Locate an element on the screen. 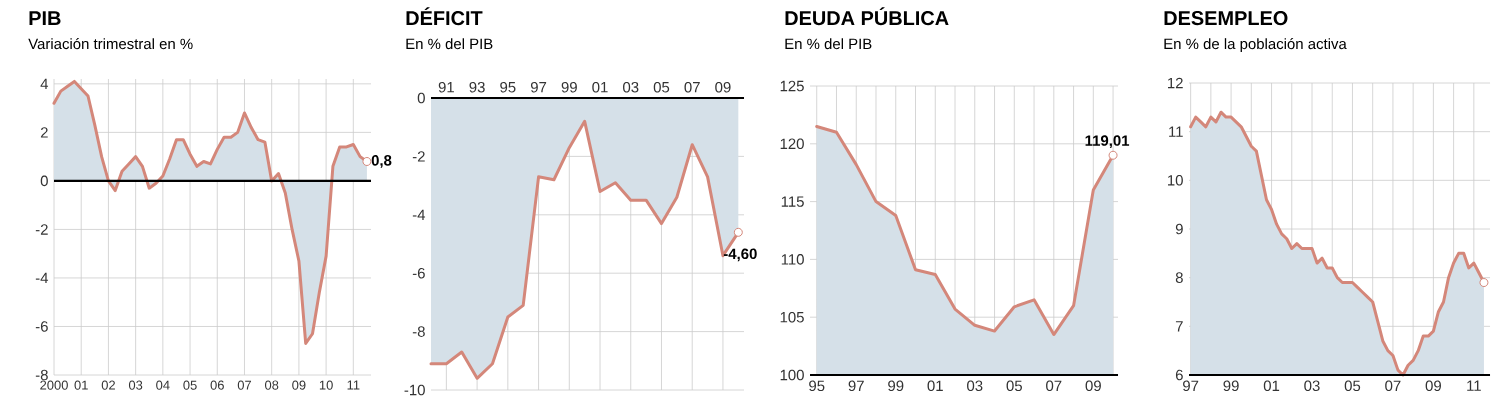 The width and height of the screenshot is (1512, 403). chart-subtitle: Variación trimestral en % is located at coordinates (110, 44).